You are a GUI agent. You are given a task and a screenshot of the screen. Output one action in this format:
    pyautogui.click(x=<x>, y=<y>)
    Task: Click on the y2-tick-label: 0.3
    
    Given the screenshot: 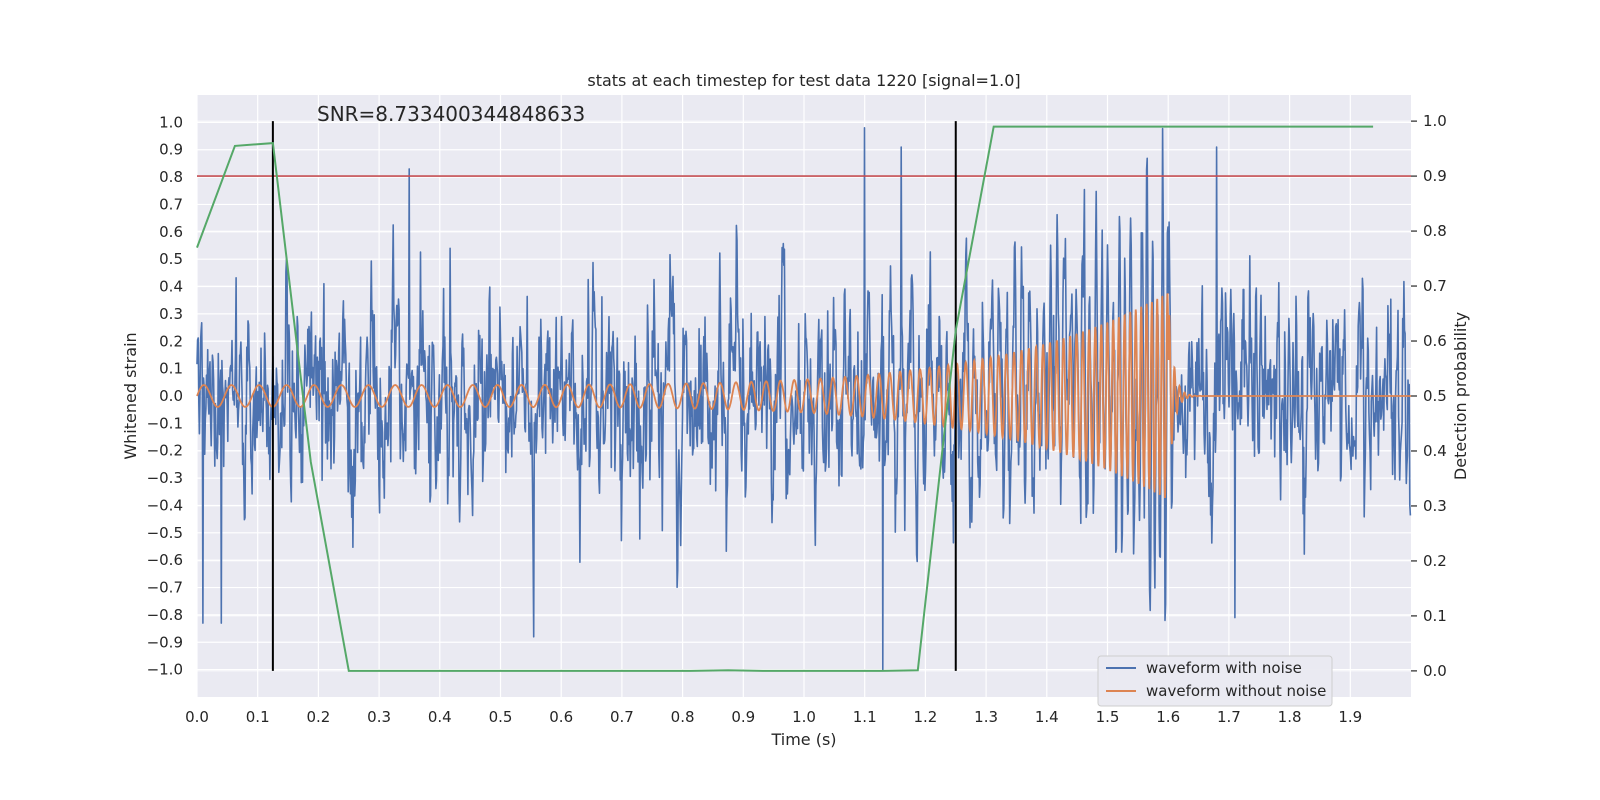 What is the action you would take?
    pyautogui.click(x=1435, y=506)
    